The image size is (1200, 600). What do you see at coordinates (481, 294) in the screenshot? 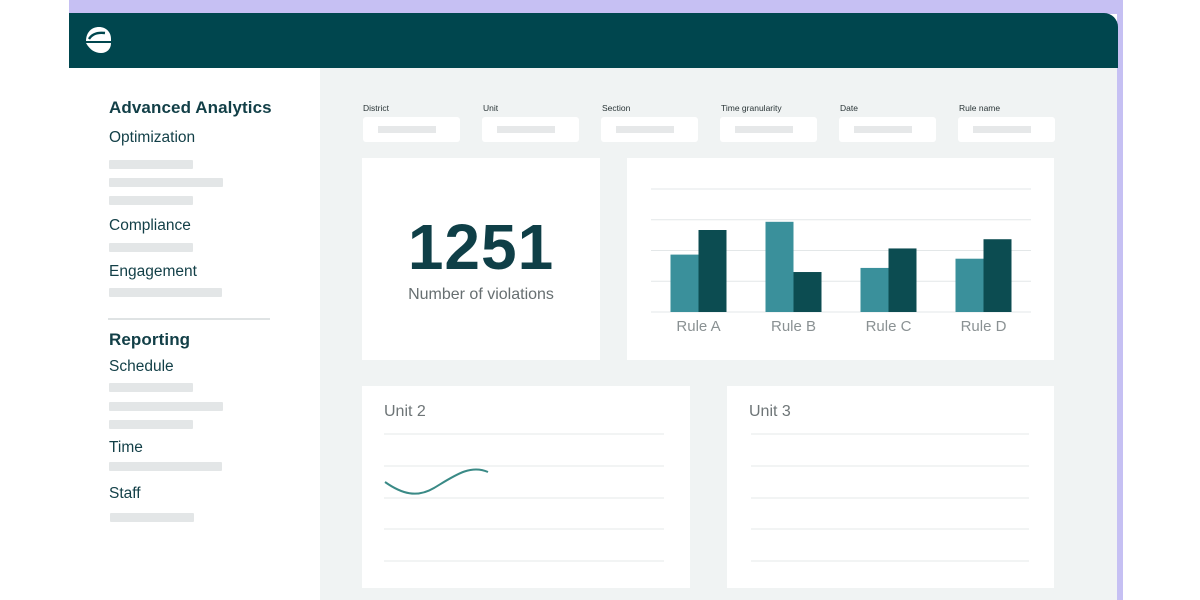
I see `kpi-label: Number of violations` at bounding box center [481, 294].